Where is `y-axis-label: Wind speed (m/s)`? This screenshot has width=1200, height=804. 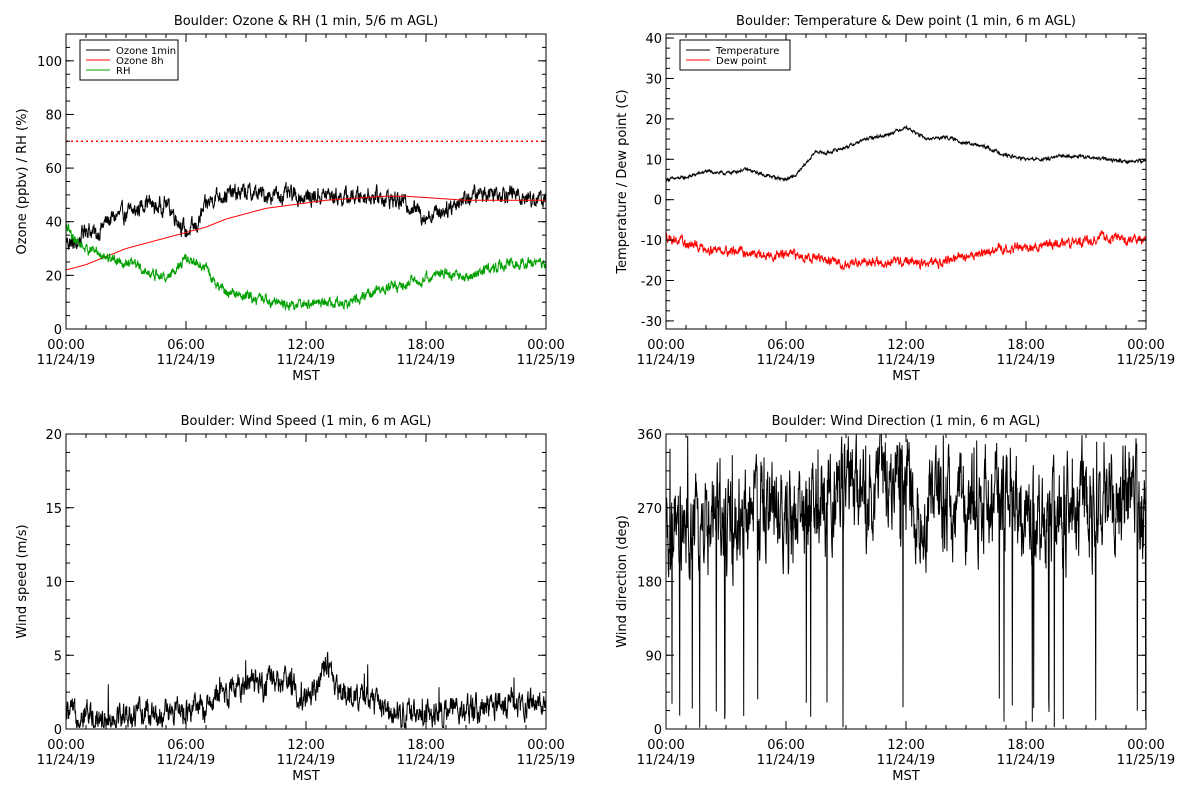 y-axis-label: Wind speed (m/s) is located at coordinates (22, 581).